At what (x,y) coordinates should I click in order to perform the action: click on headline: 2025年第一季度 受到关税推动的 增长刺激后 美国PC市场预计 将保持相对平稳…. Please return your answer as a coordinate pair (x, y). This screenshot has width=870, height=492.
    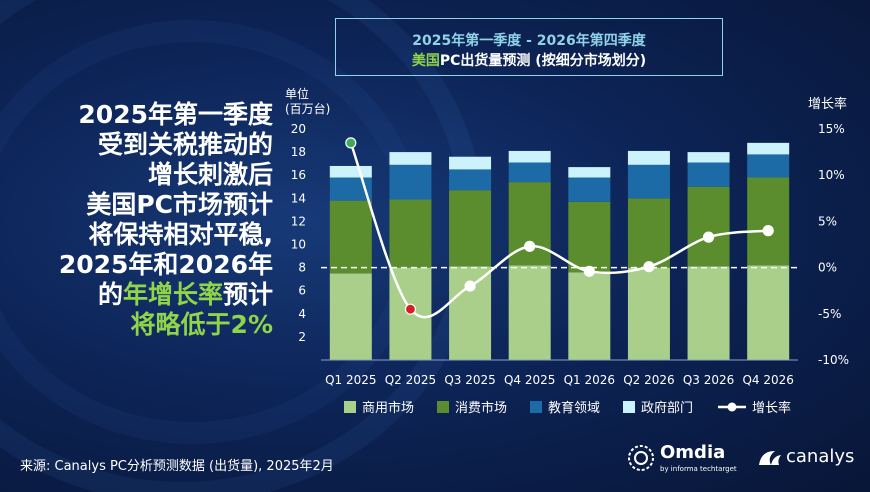
    Looking at the image, I should click on (140, 220).